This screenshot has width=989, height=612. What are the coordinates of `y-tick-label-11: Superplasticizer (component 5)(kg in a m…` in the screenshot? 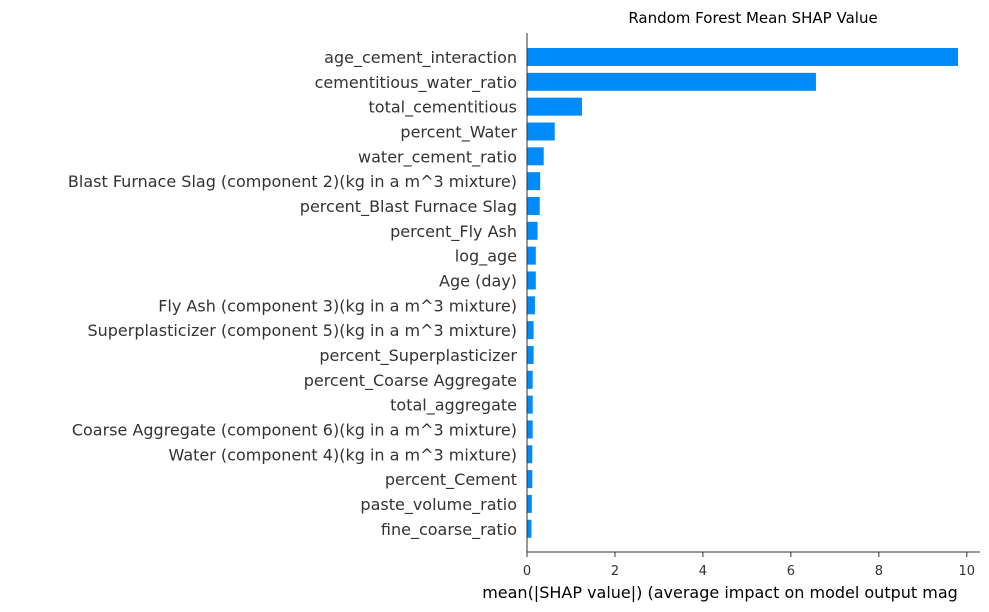 It's located at (302, 330).